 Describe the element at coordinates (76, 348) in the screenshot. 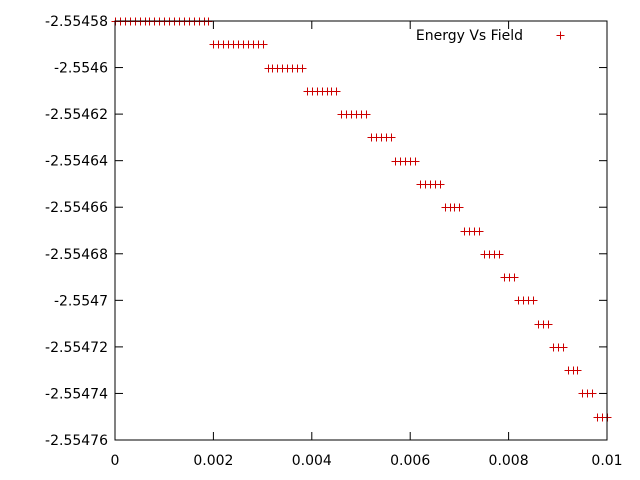

I see `y-tick-label: -2.55472` at that location.